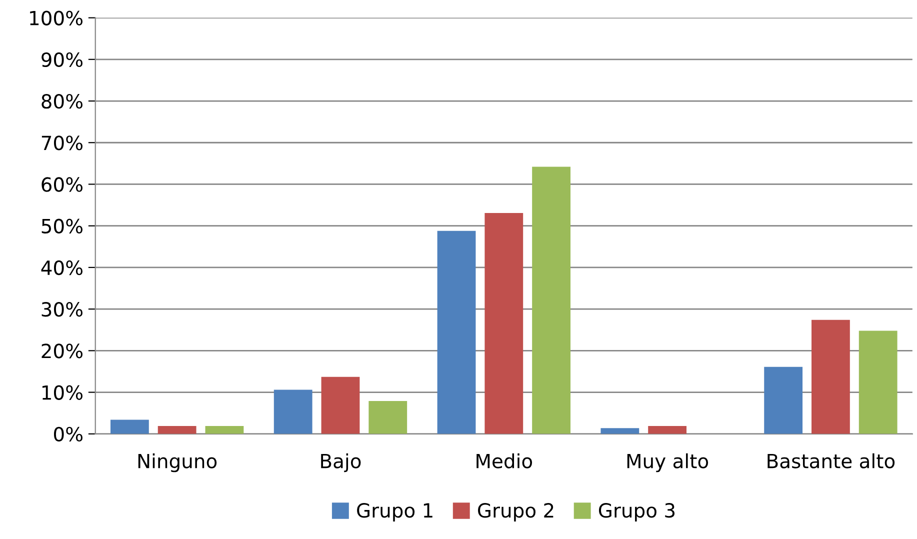 This screenshot has height=539, width=917. What do you see at coordinates (667, 462) in the screenshot?
I see `x-tick-label: Muy alto` at bounding box center [667, 462].